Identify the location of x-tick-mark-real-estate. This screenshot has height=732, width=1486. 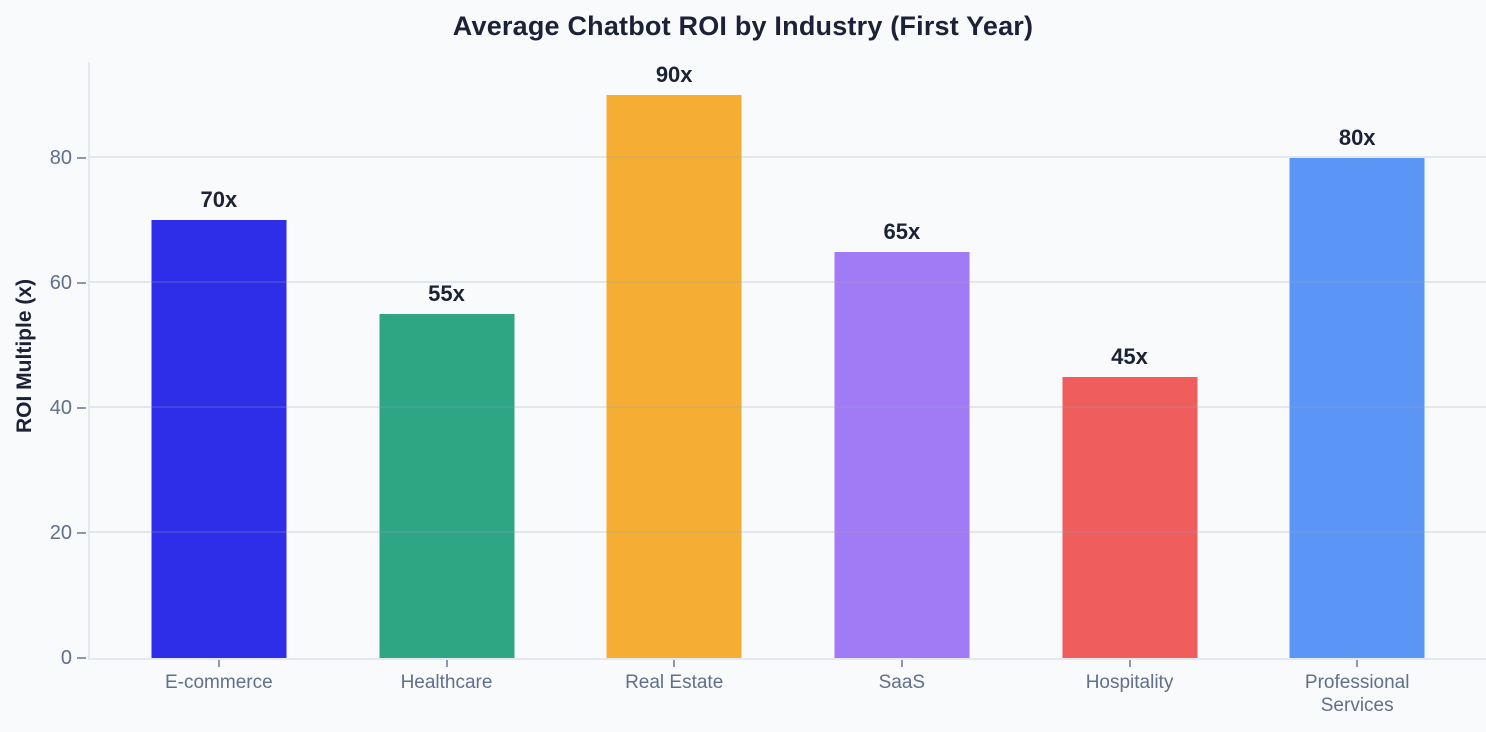
(674, 663).